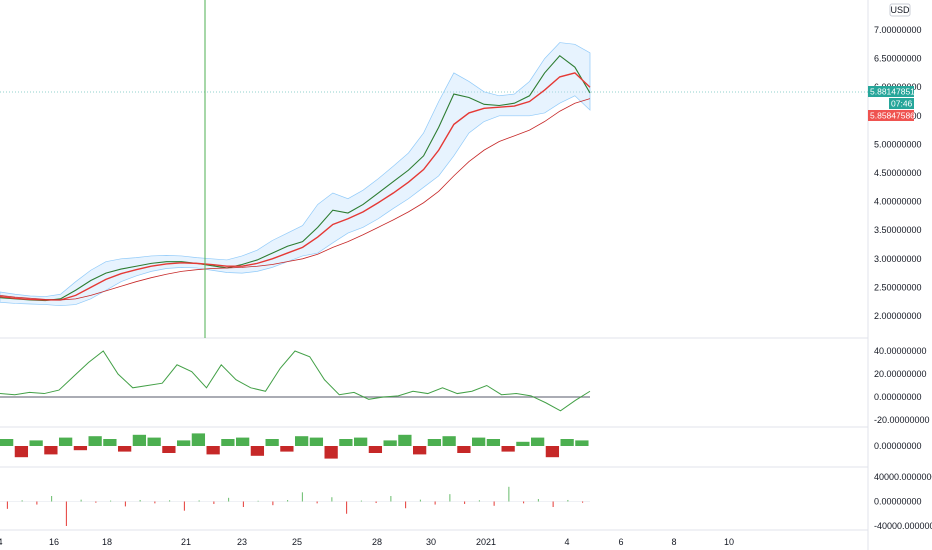  I want to click on price-axis-tick: 2.00000000, so click(898, 316).